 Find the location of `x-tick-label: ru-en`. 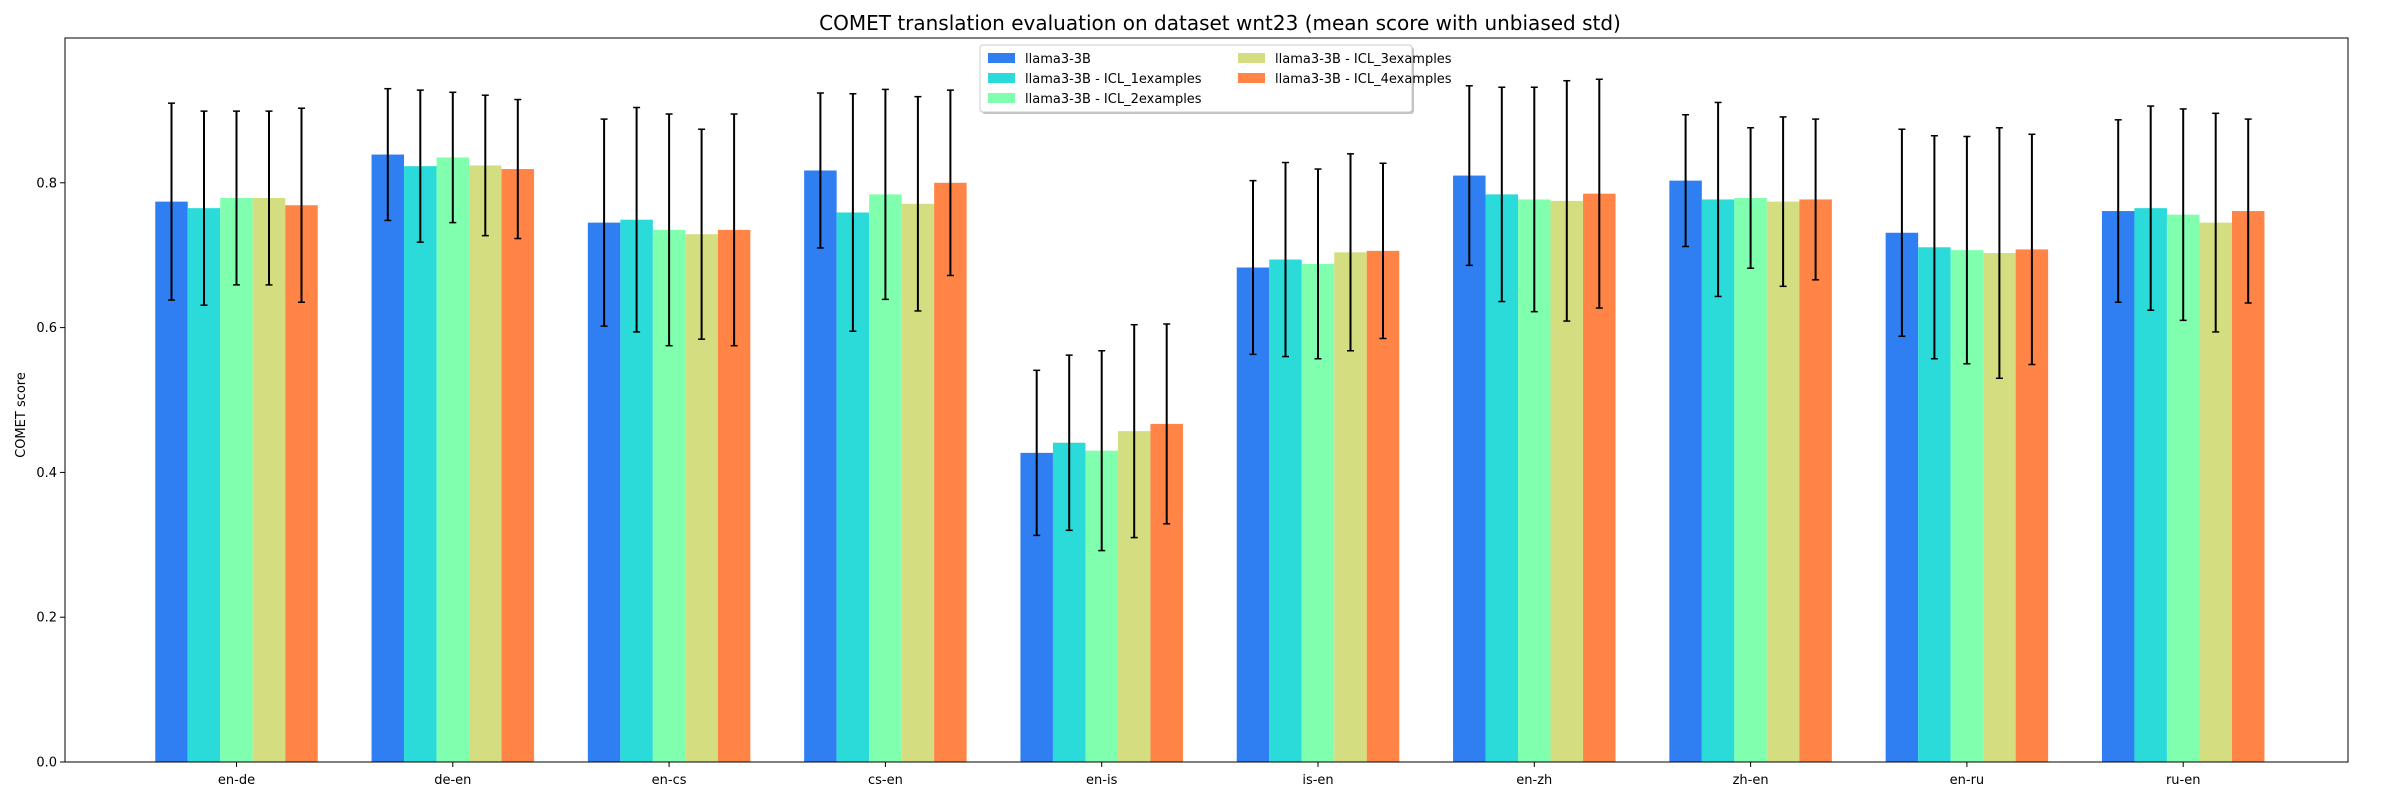

x-tick-label: ru-en is located at coordinates (2183, 780).